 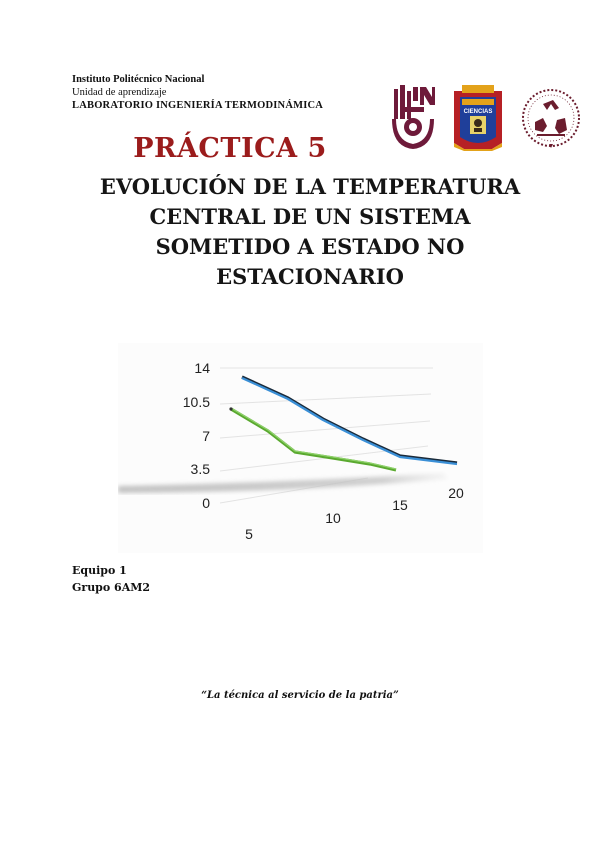 What do you see at coordinates (400, 505) in the screenshot?
I see `x-tick: 15` at bounding box center [400, 505].